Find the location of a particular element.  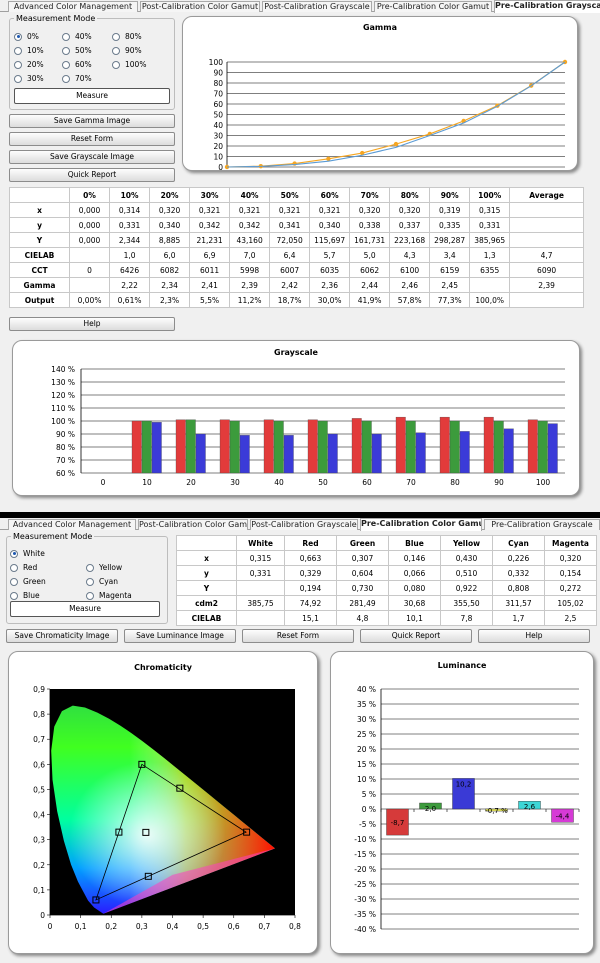

table-cell: 2,36 is located at coordinates (330, 285).